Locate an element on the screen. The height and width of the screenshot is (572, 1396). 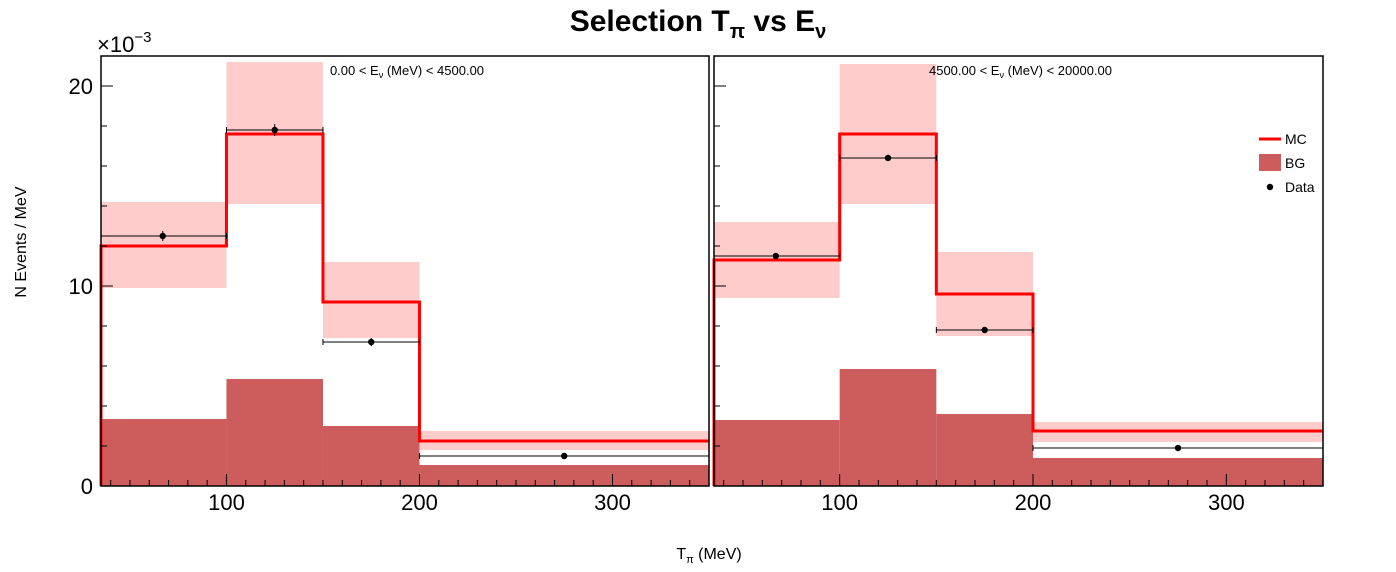
y-tick-label-20: 20 is located at coordinates (81, 86).